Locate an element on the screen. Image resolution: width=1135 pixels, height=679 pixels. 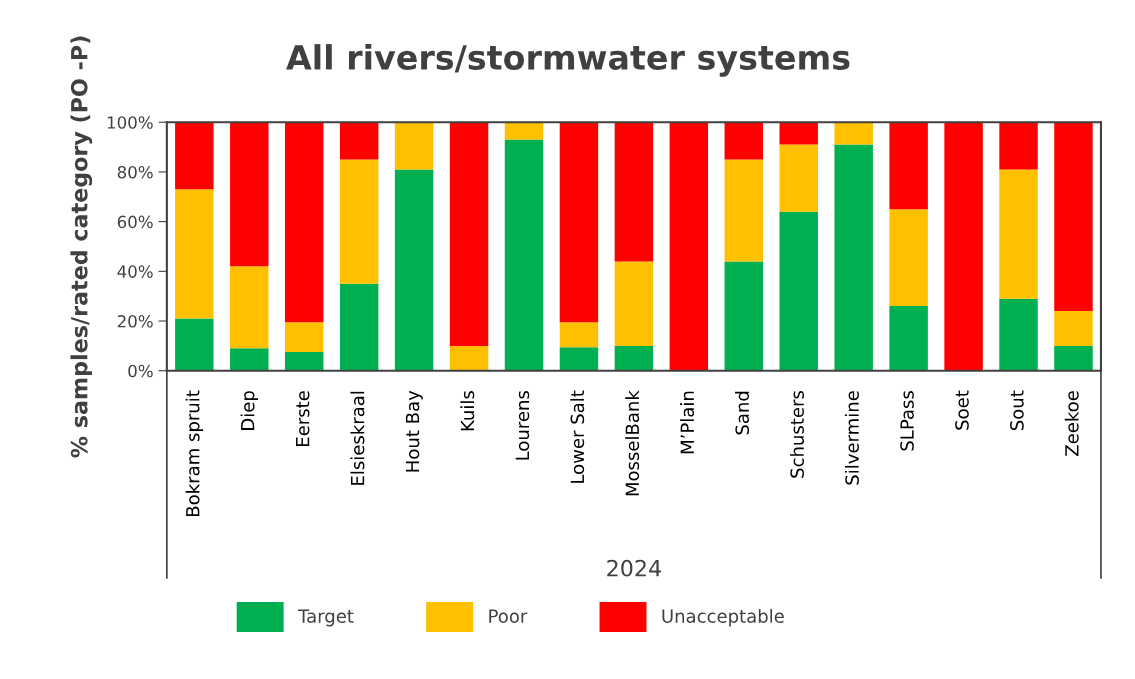
x-tick-label: M’Plain is located at coordinates (687, 422).